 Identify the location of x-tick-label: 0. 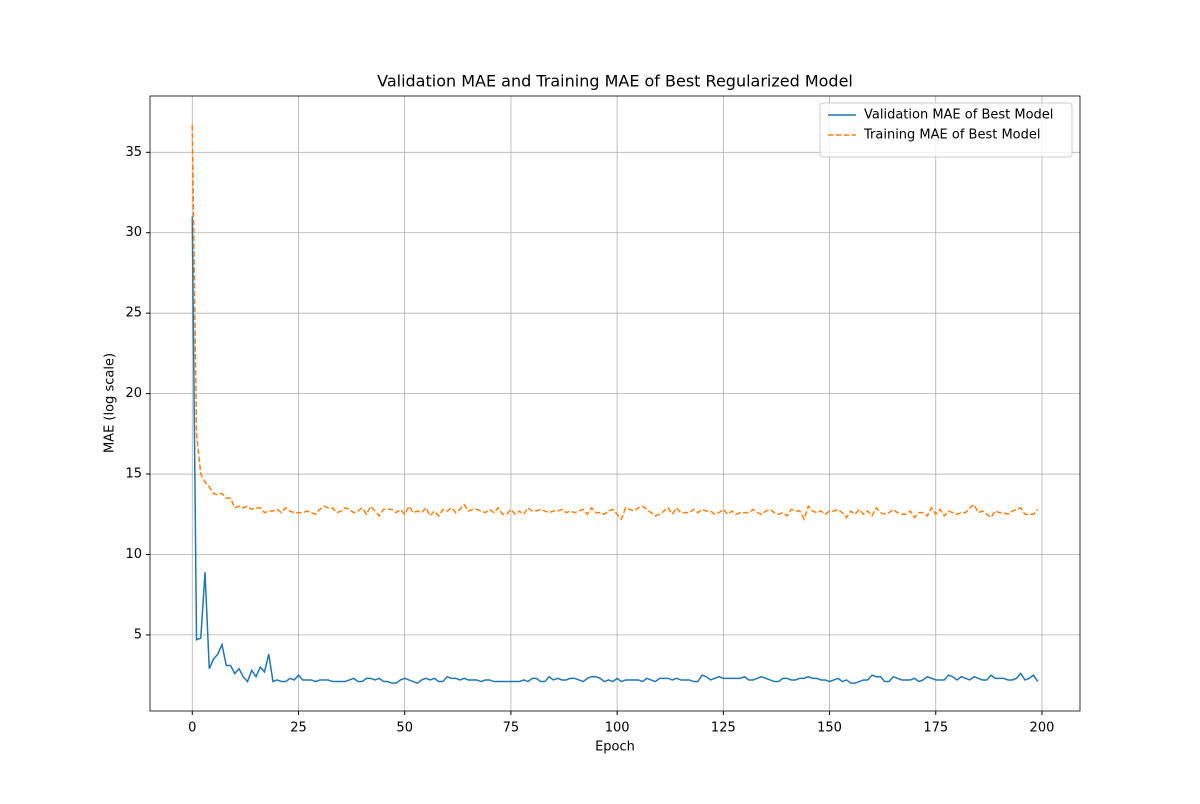
(192, 728).